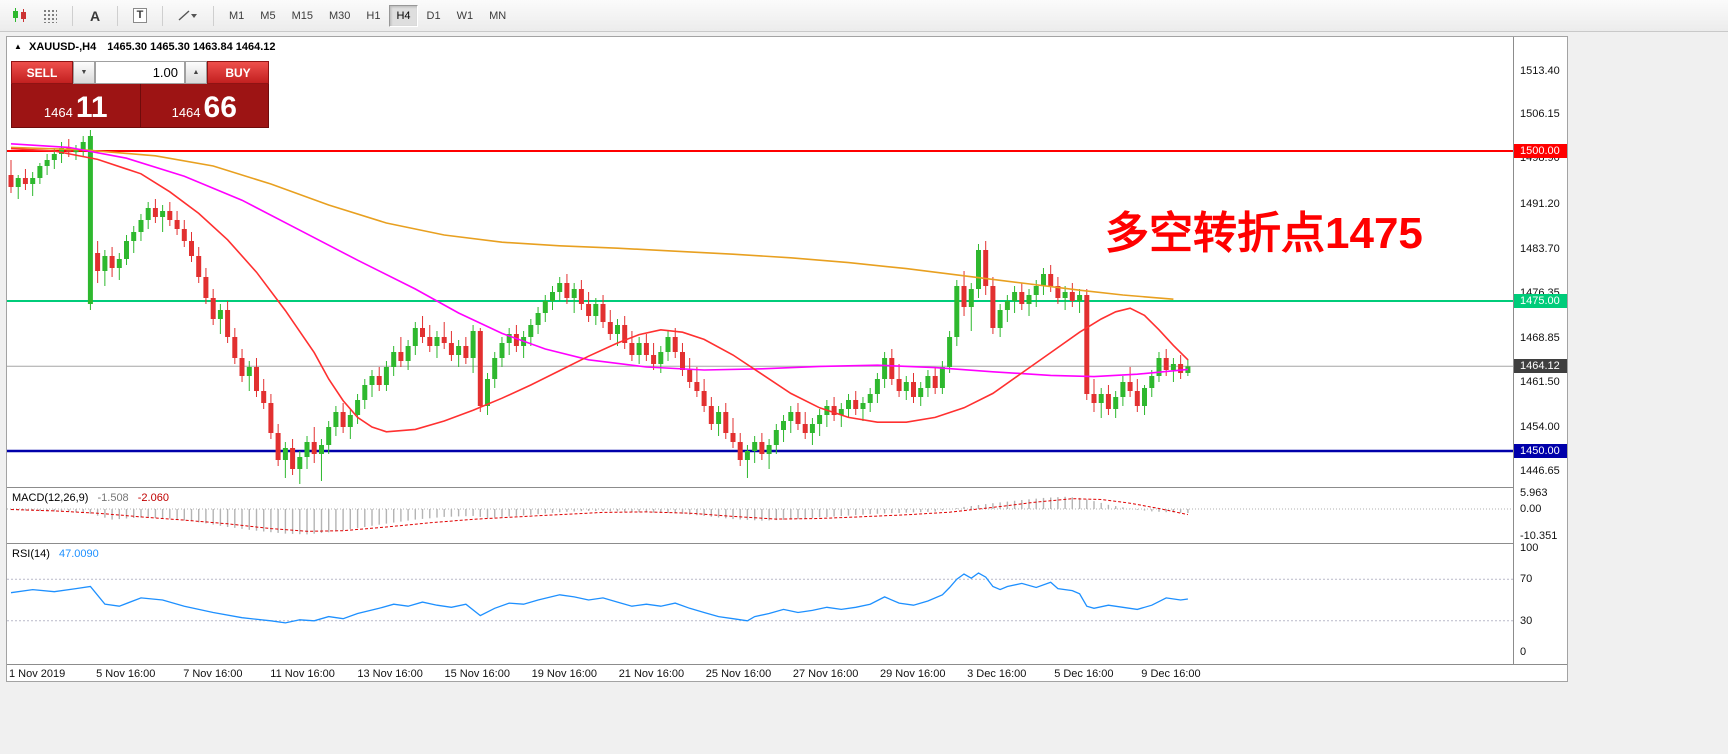 The width and height of the screenshot is (1728, 754). I want to click on price-level-badge: 1475.00, so click(1540, 301).